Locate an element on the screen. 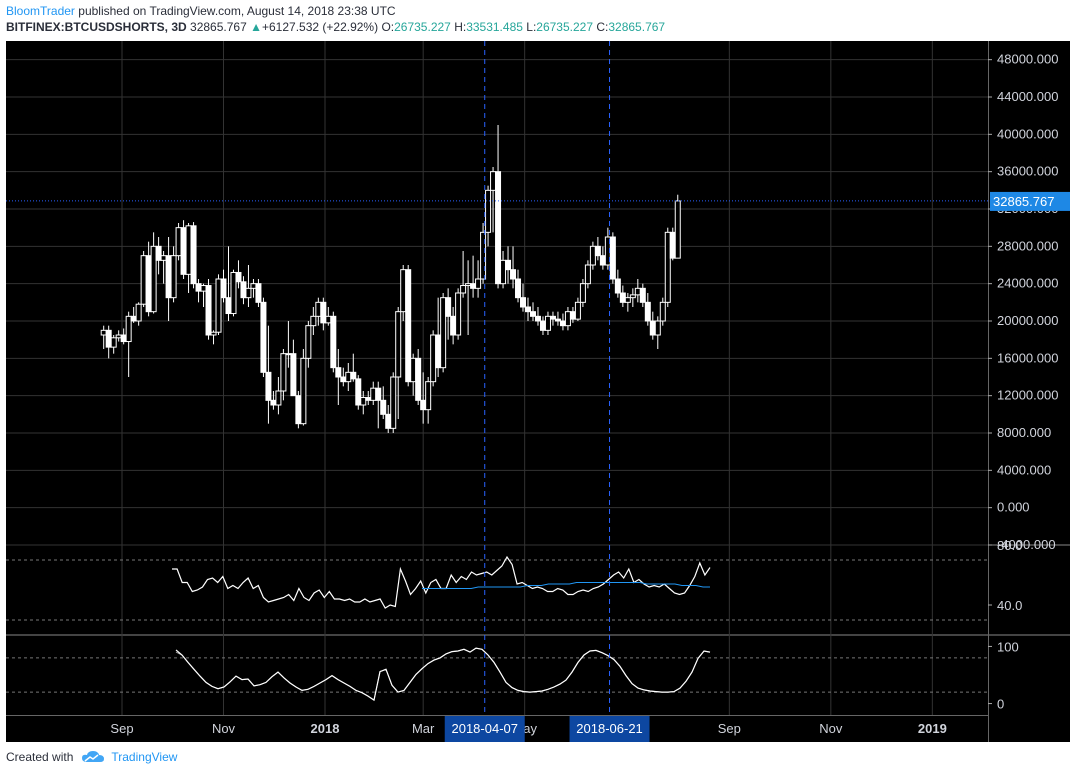 The height and width of the screenshot is (776, 1076). price-tick-label: -4000.000 is located at coordinates (1026, 544).